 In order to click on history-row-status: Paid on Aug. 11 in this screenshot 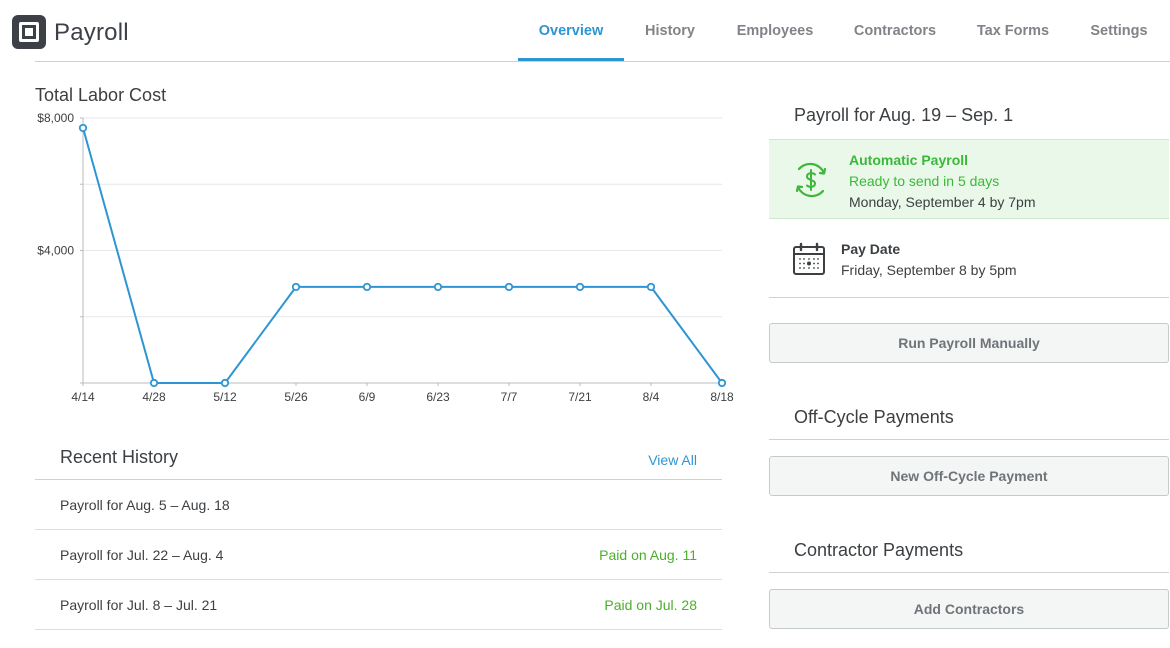, I will do `click(648, 555)`.